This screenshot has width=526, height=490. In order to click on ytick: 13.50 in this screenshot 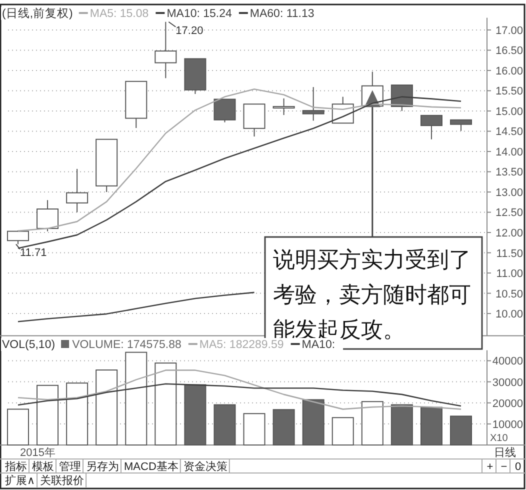, I will do `click(509, 172)`.